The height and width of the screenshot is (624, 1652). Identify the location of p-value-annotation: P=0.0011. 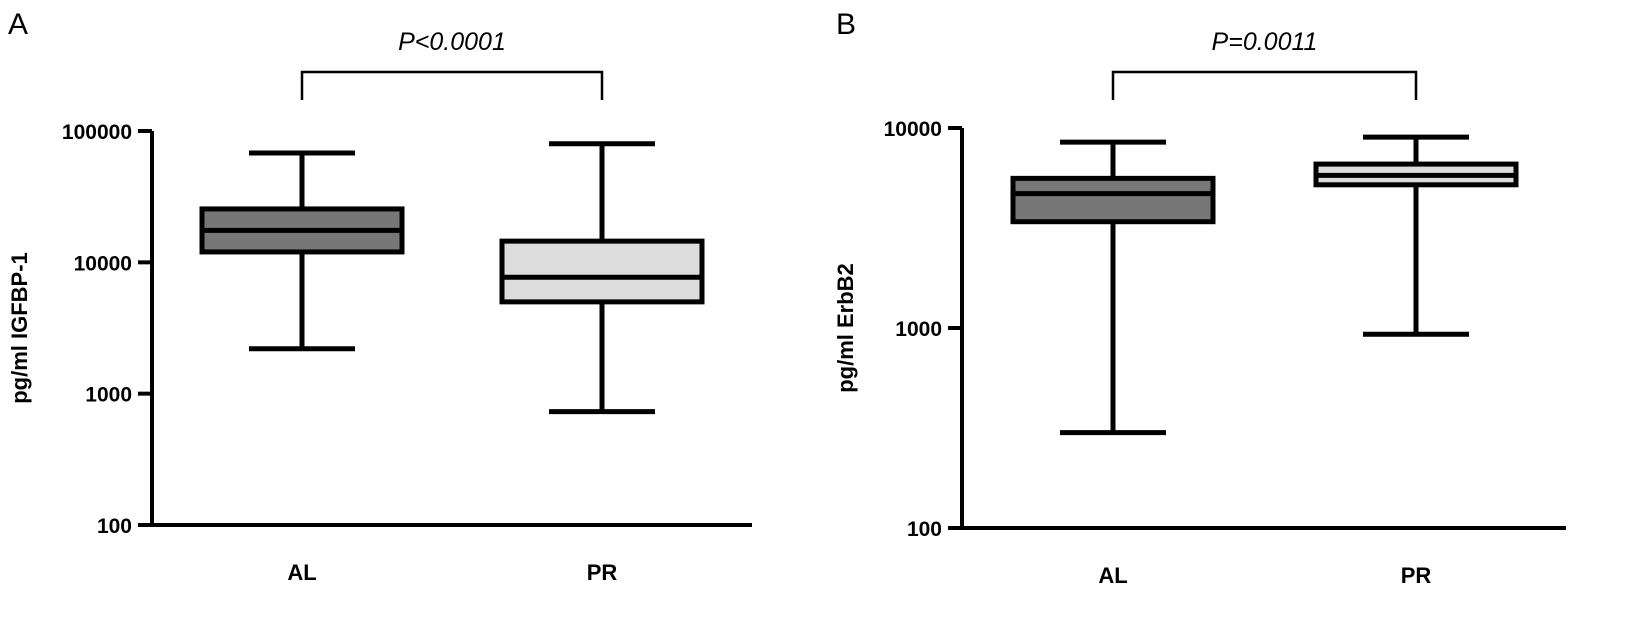
(1265, 42).